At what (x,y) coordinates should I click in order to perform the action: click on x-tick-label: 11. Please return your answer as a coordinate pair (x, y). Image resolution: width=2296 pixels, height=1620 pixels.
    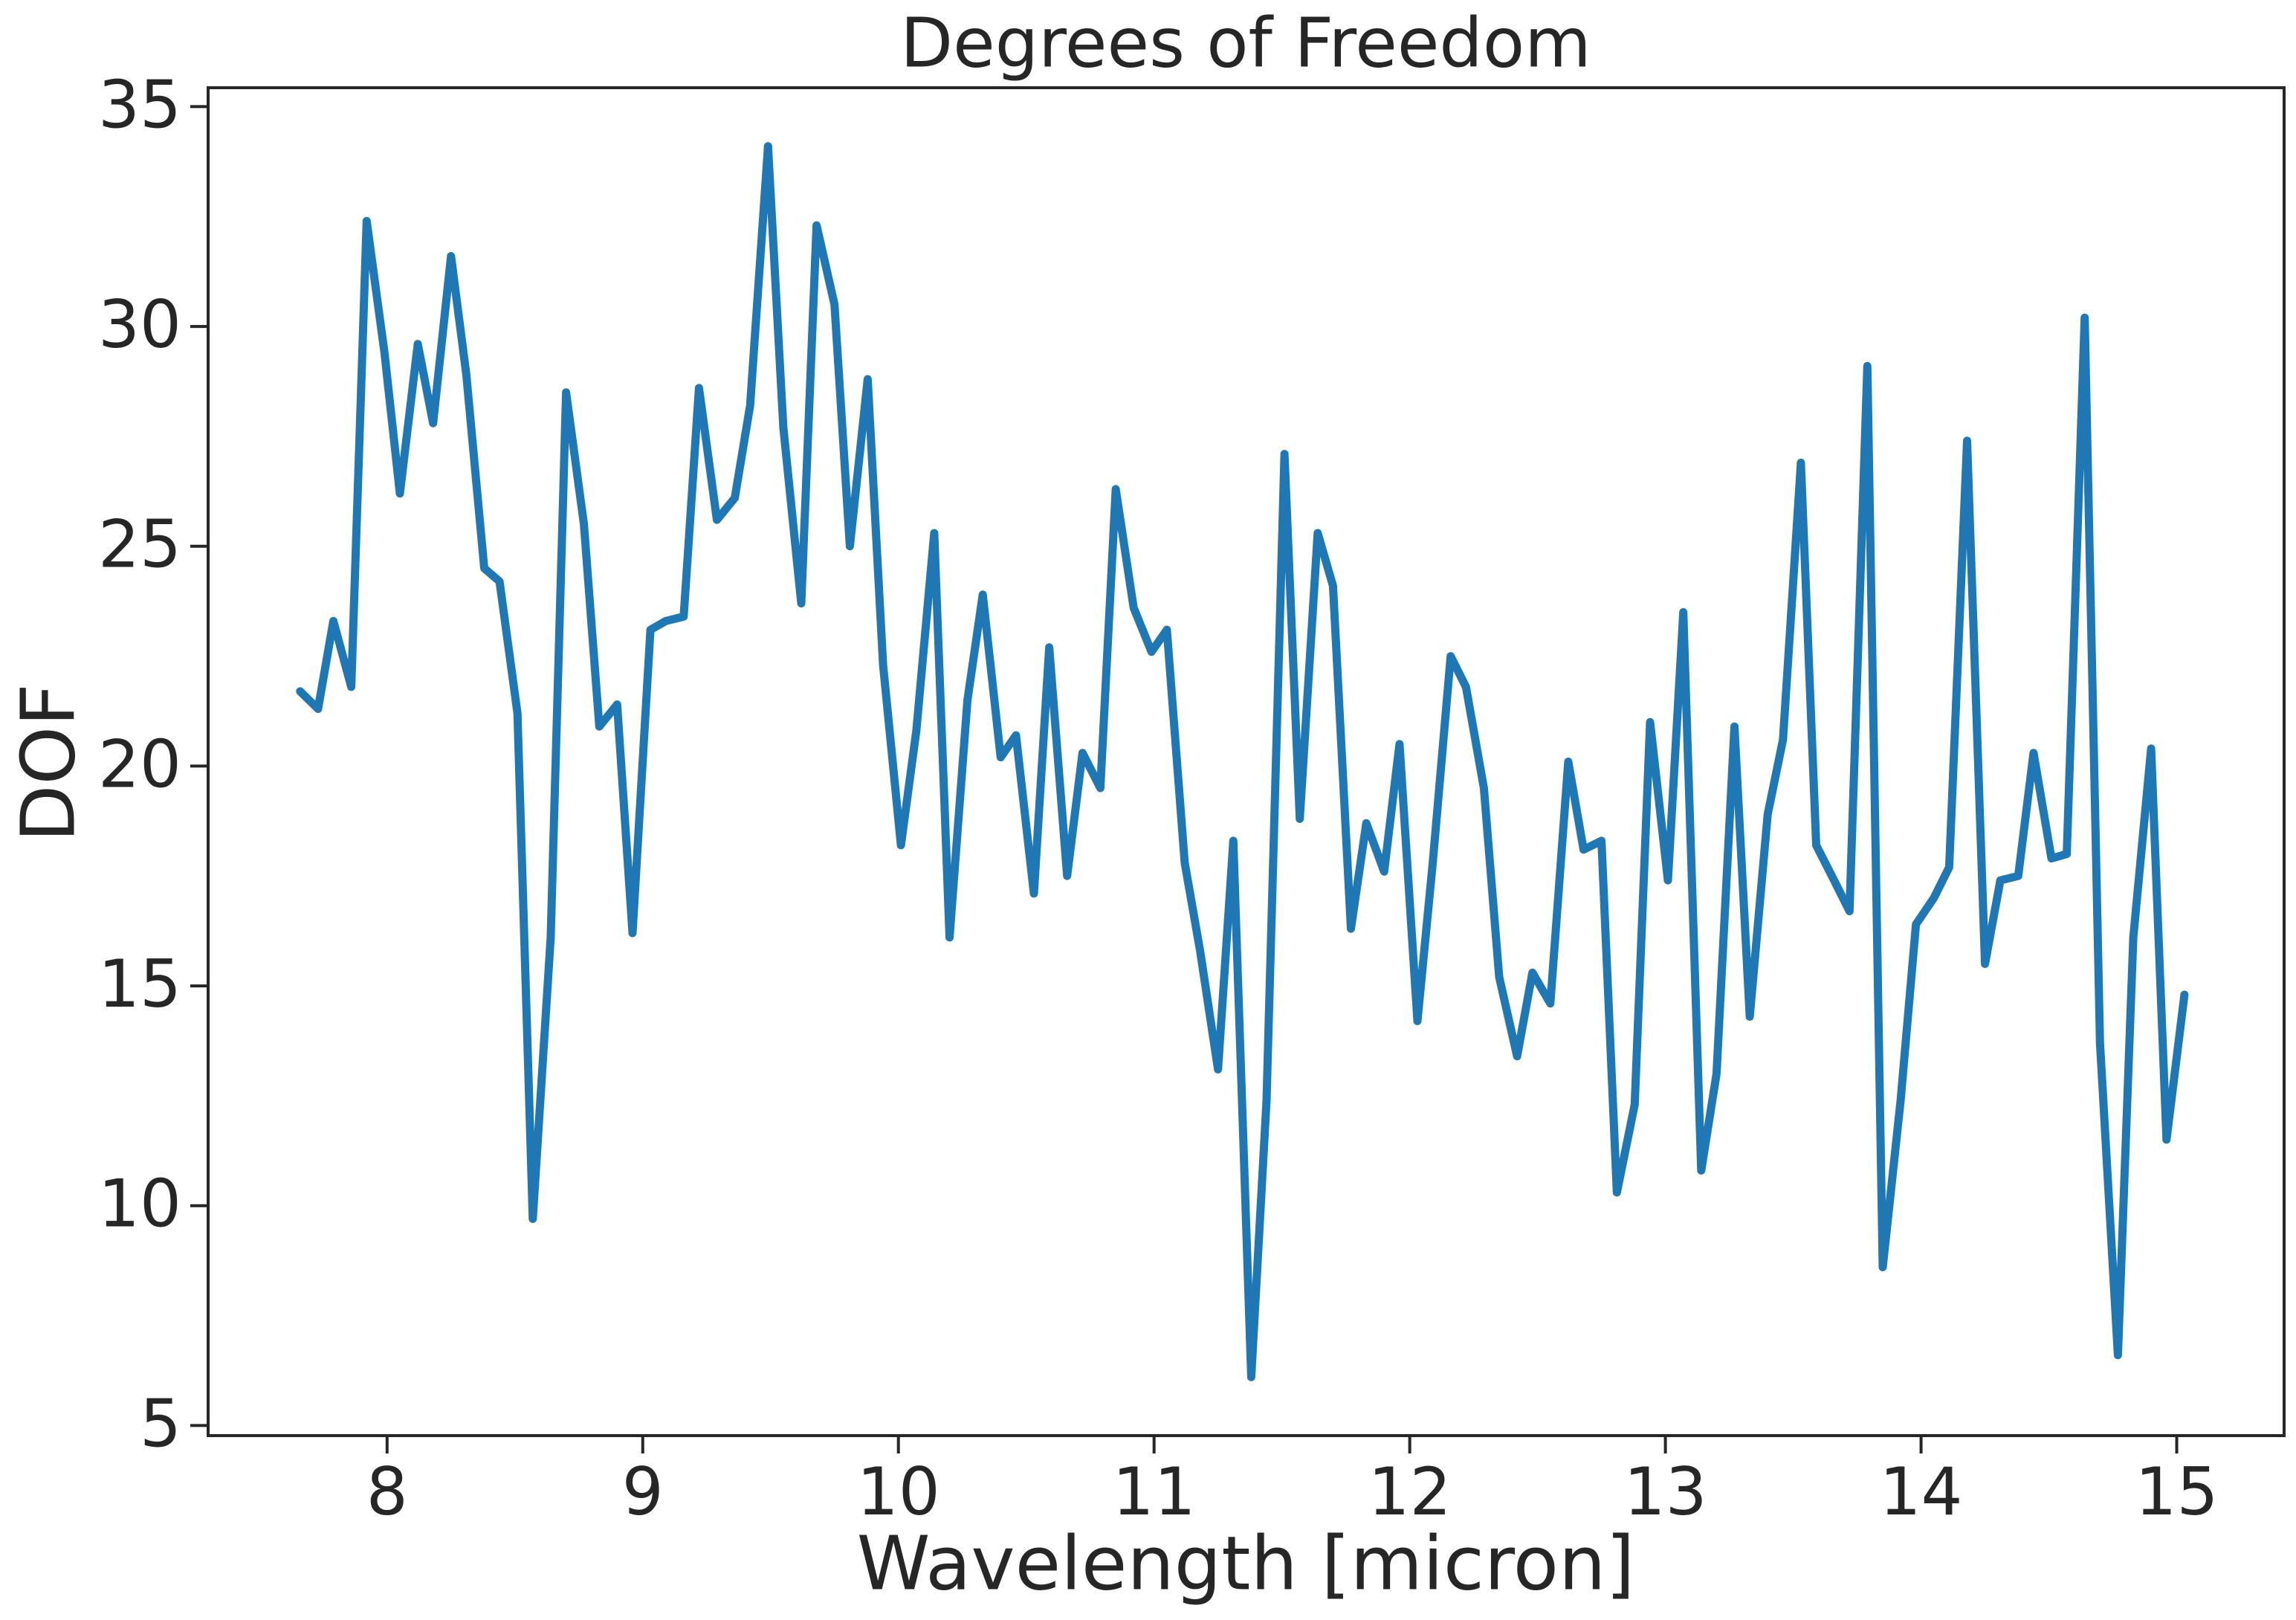
    Looking at the image, I should click on (1154, 1491).